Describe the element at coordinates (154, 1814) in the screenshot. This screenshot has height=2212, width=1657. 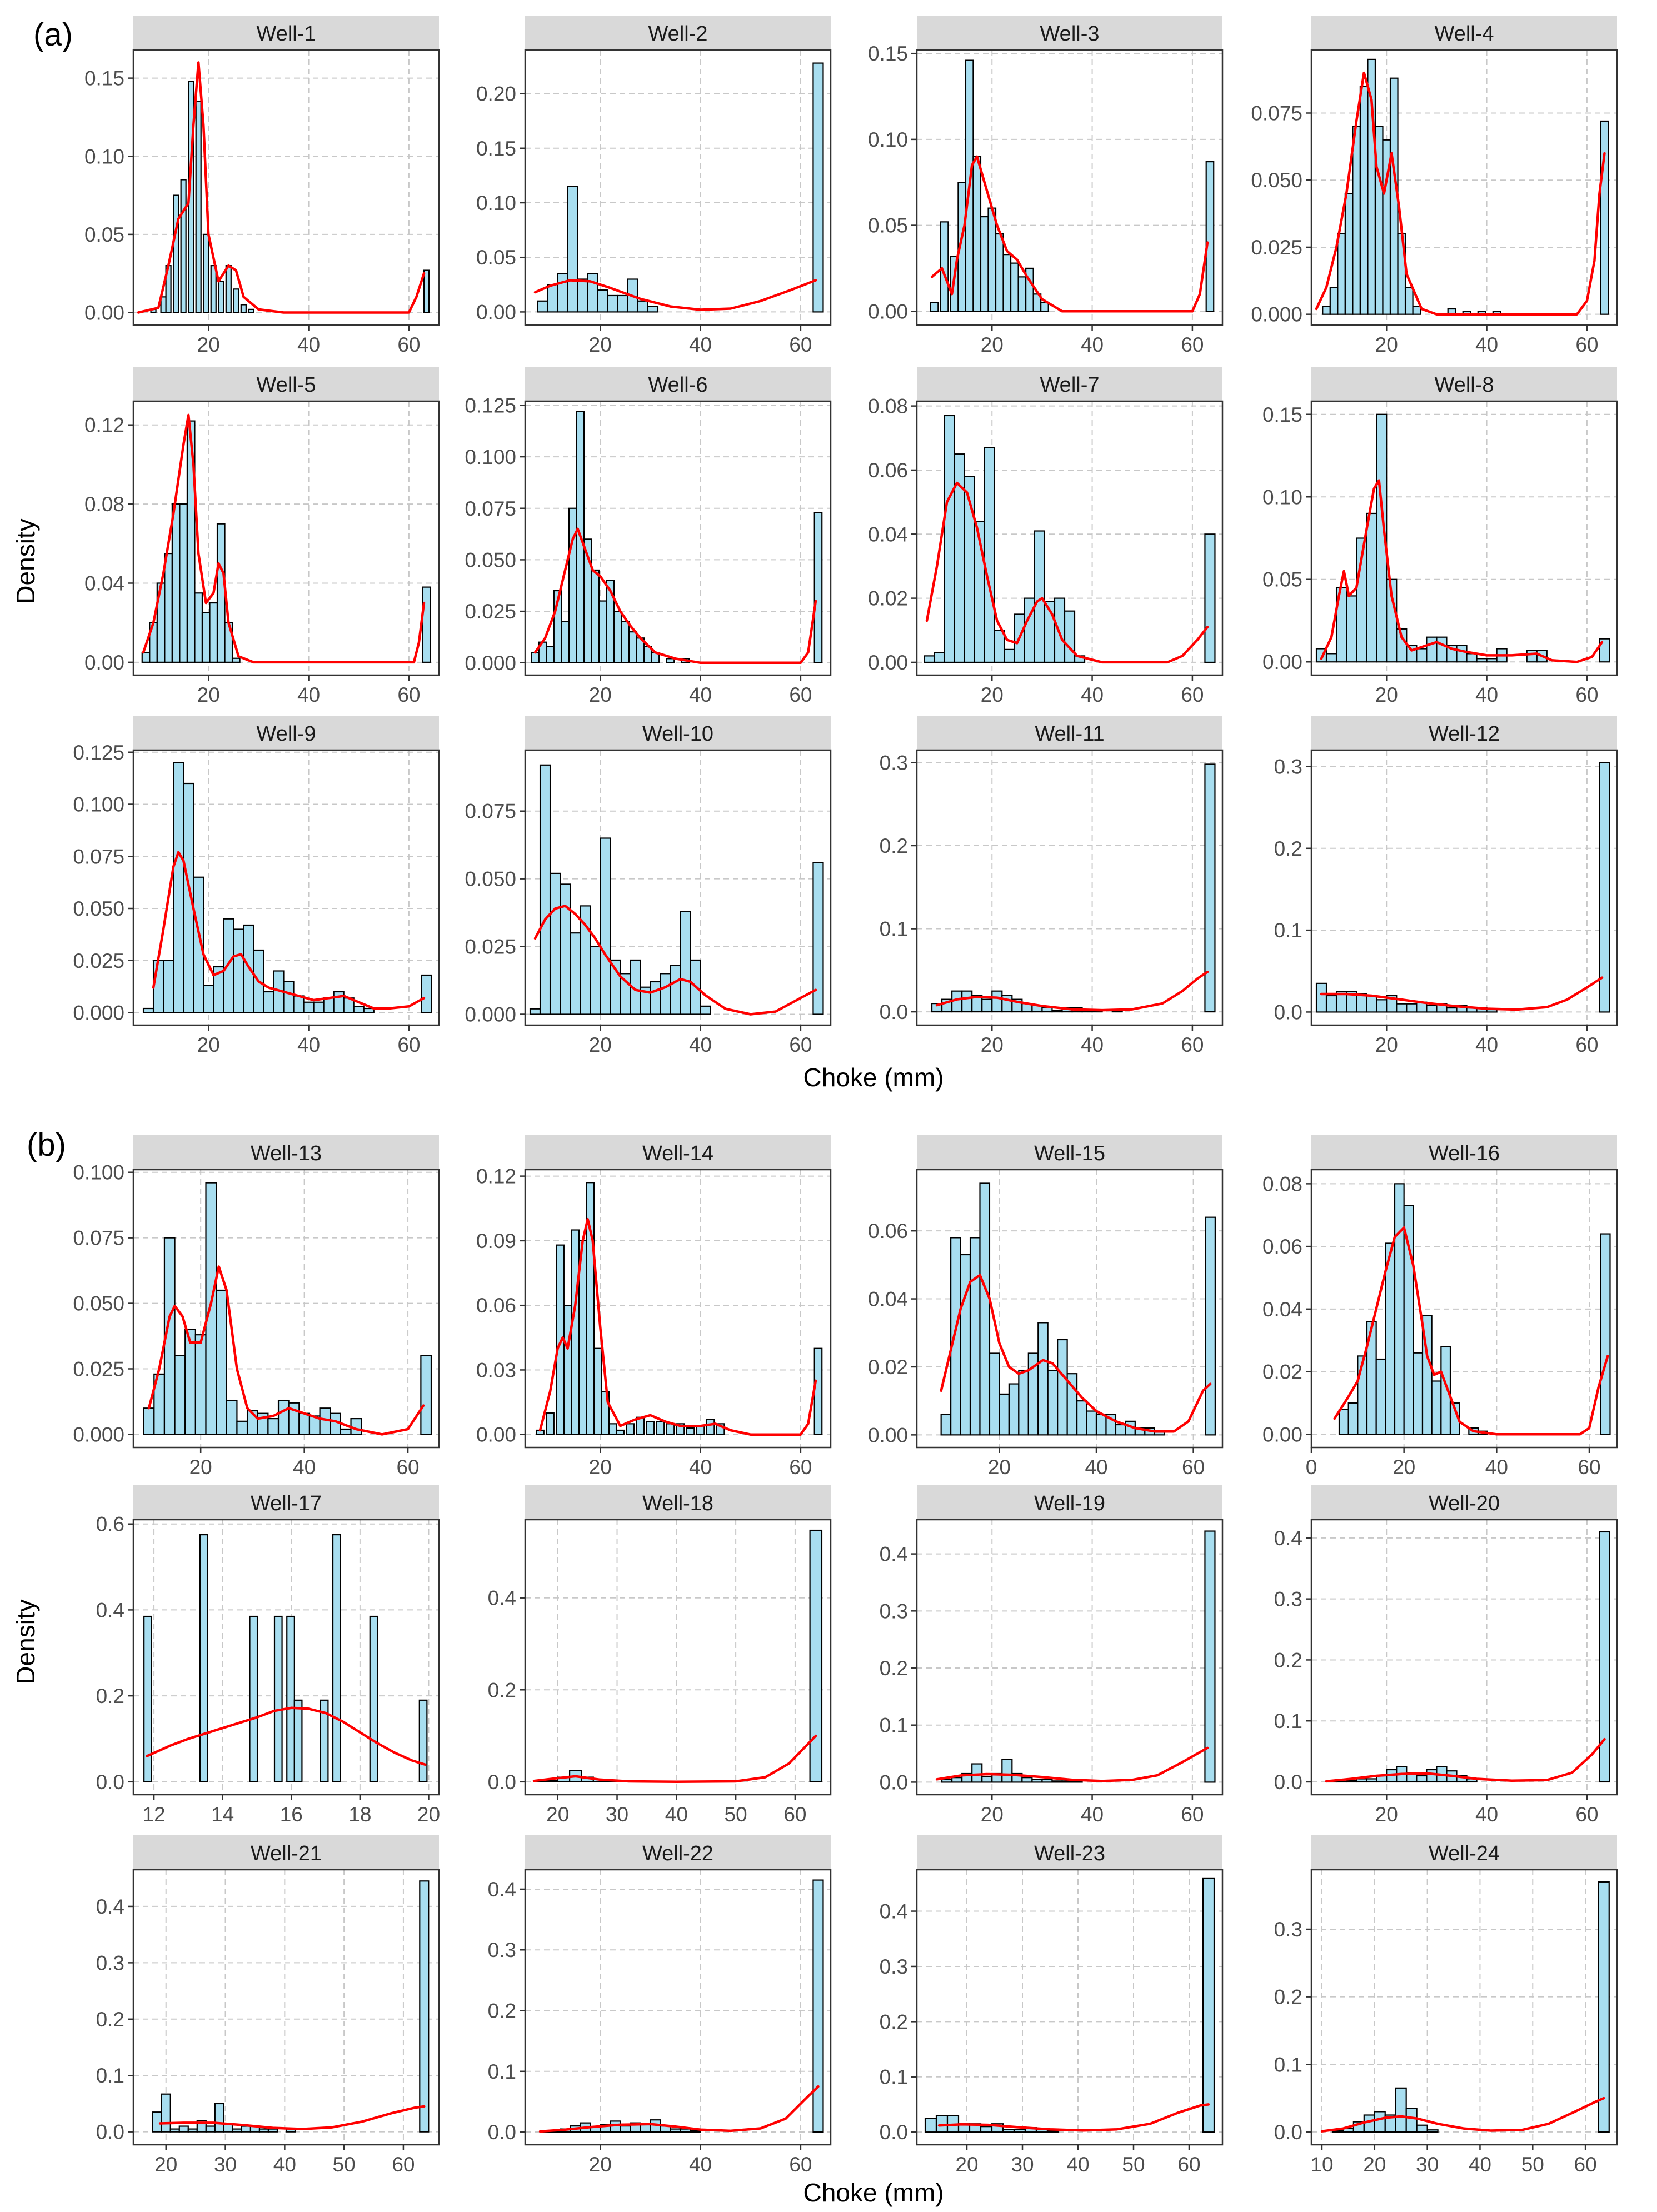
I see `x-tick-label: 12` at that location.